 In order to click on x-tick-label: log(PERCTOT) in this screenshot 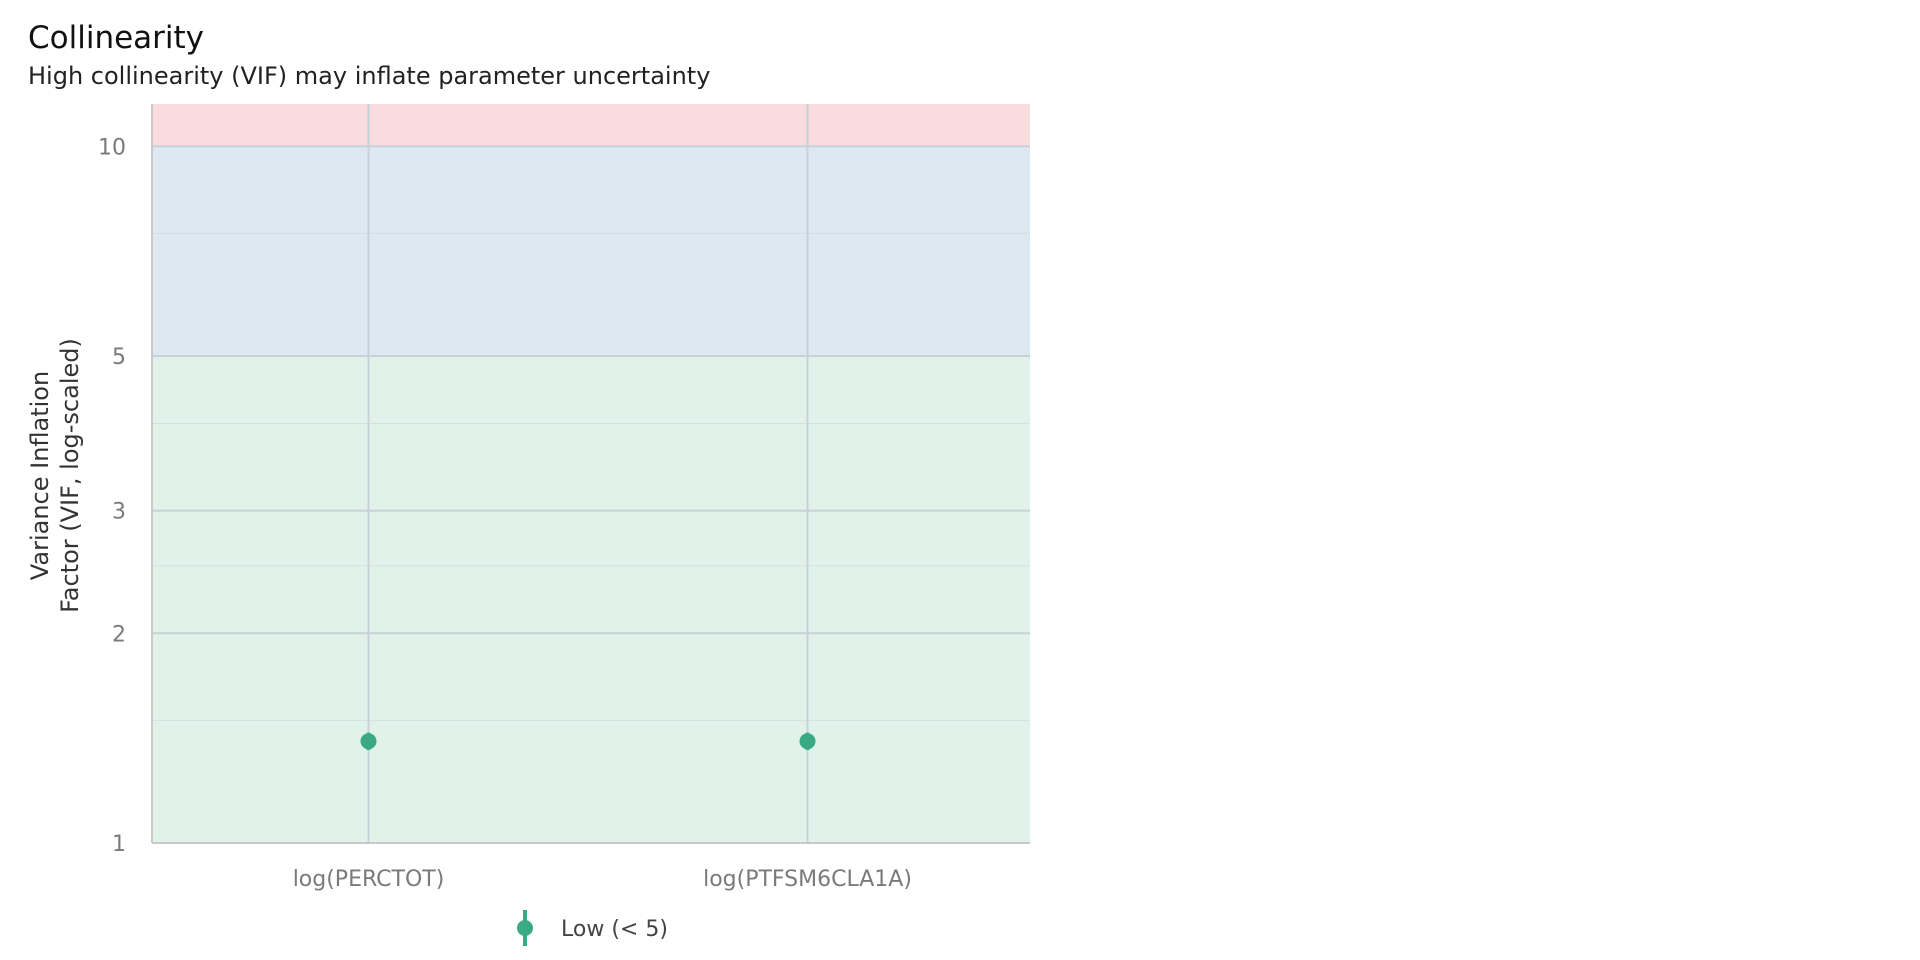, I will do `click(369, 879)`.